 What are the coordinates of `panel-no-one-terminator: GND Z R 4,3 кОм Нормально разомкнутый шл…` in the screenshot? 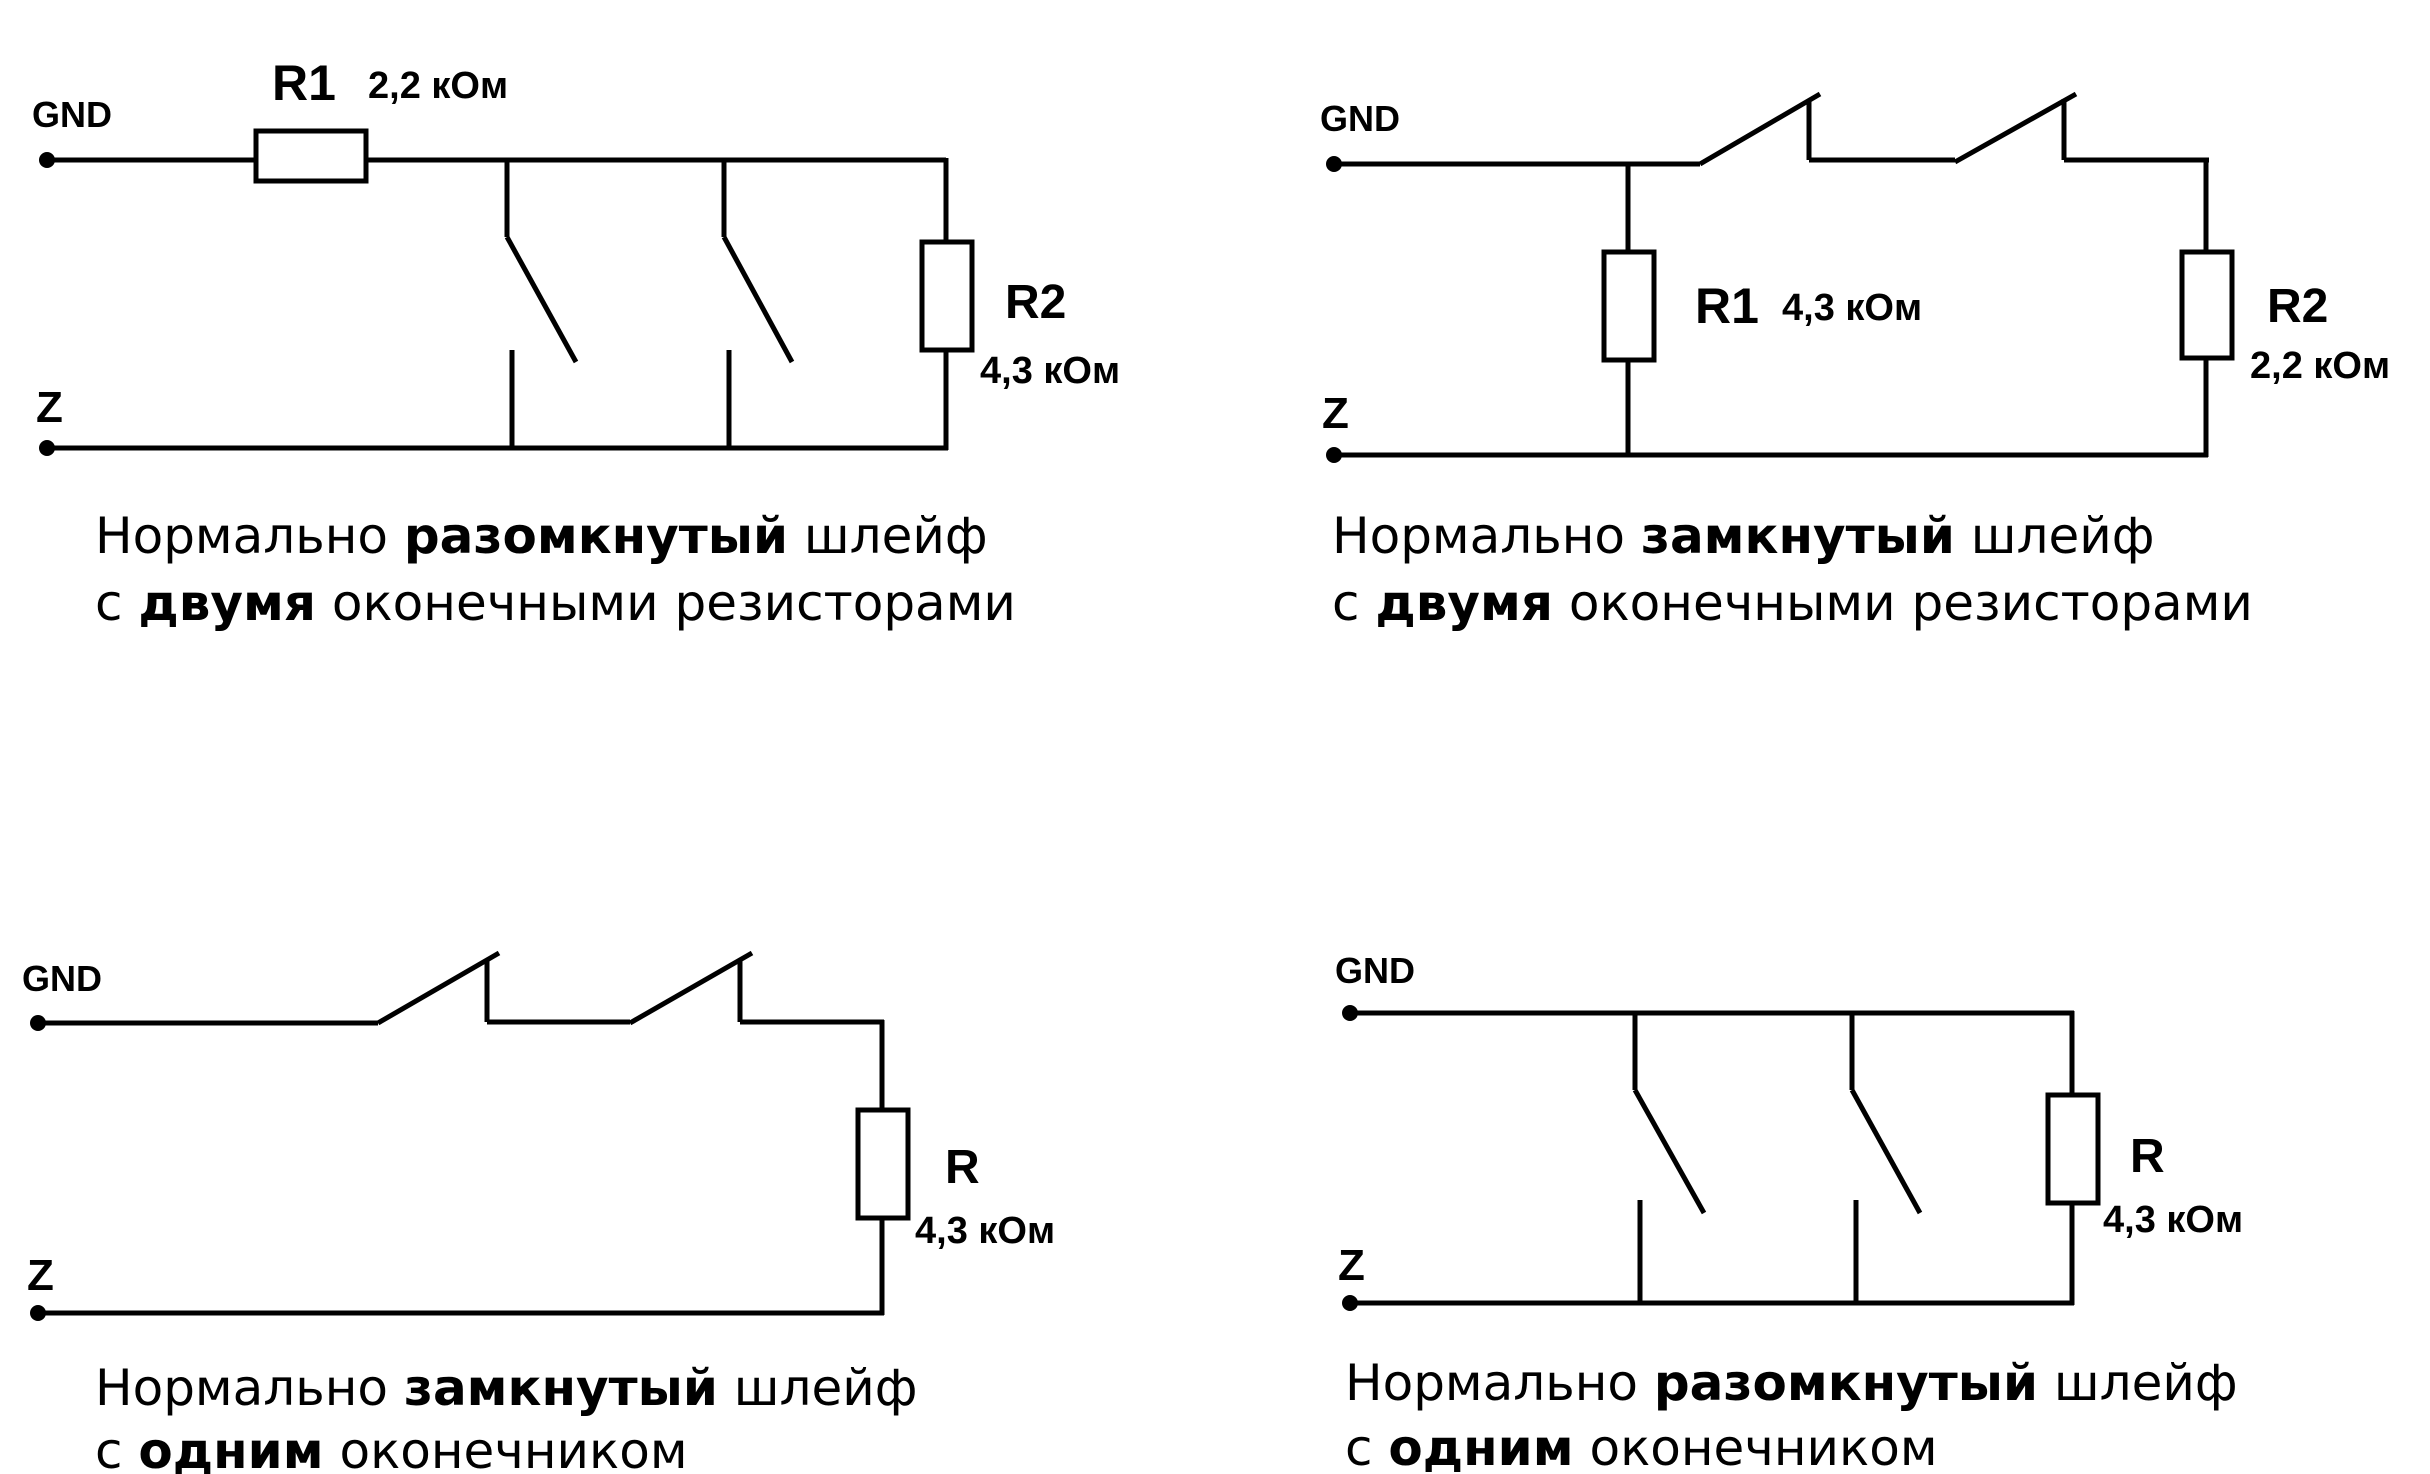 It's located at (1789, 1212).